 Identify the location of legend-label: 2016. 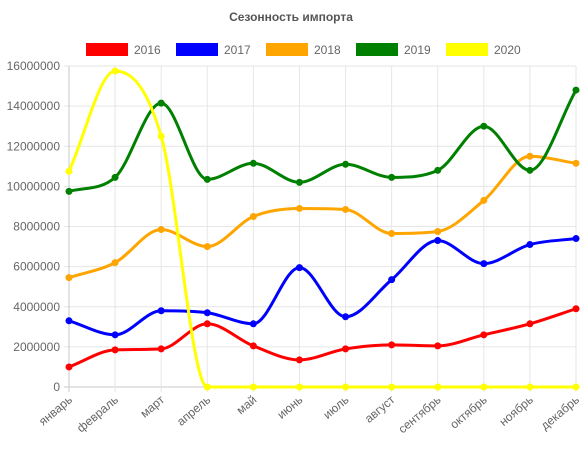
(147, 50).